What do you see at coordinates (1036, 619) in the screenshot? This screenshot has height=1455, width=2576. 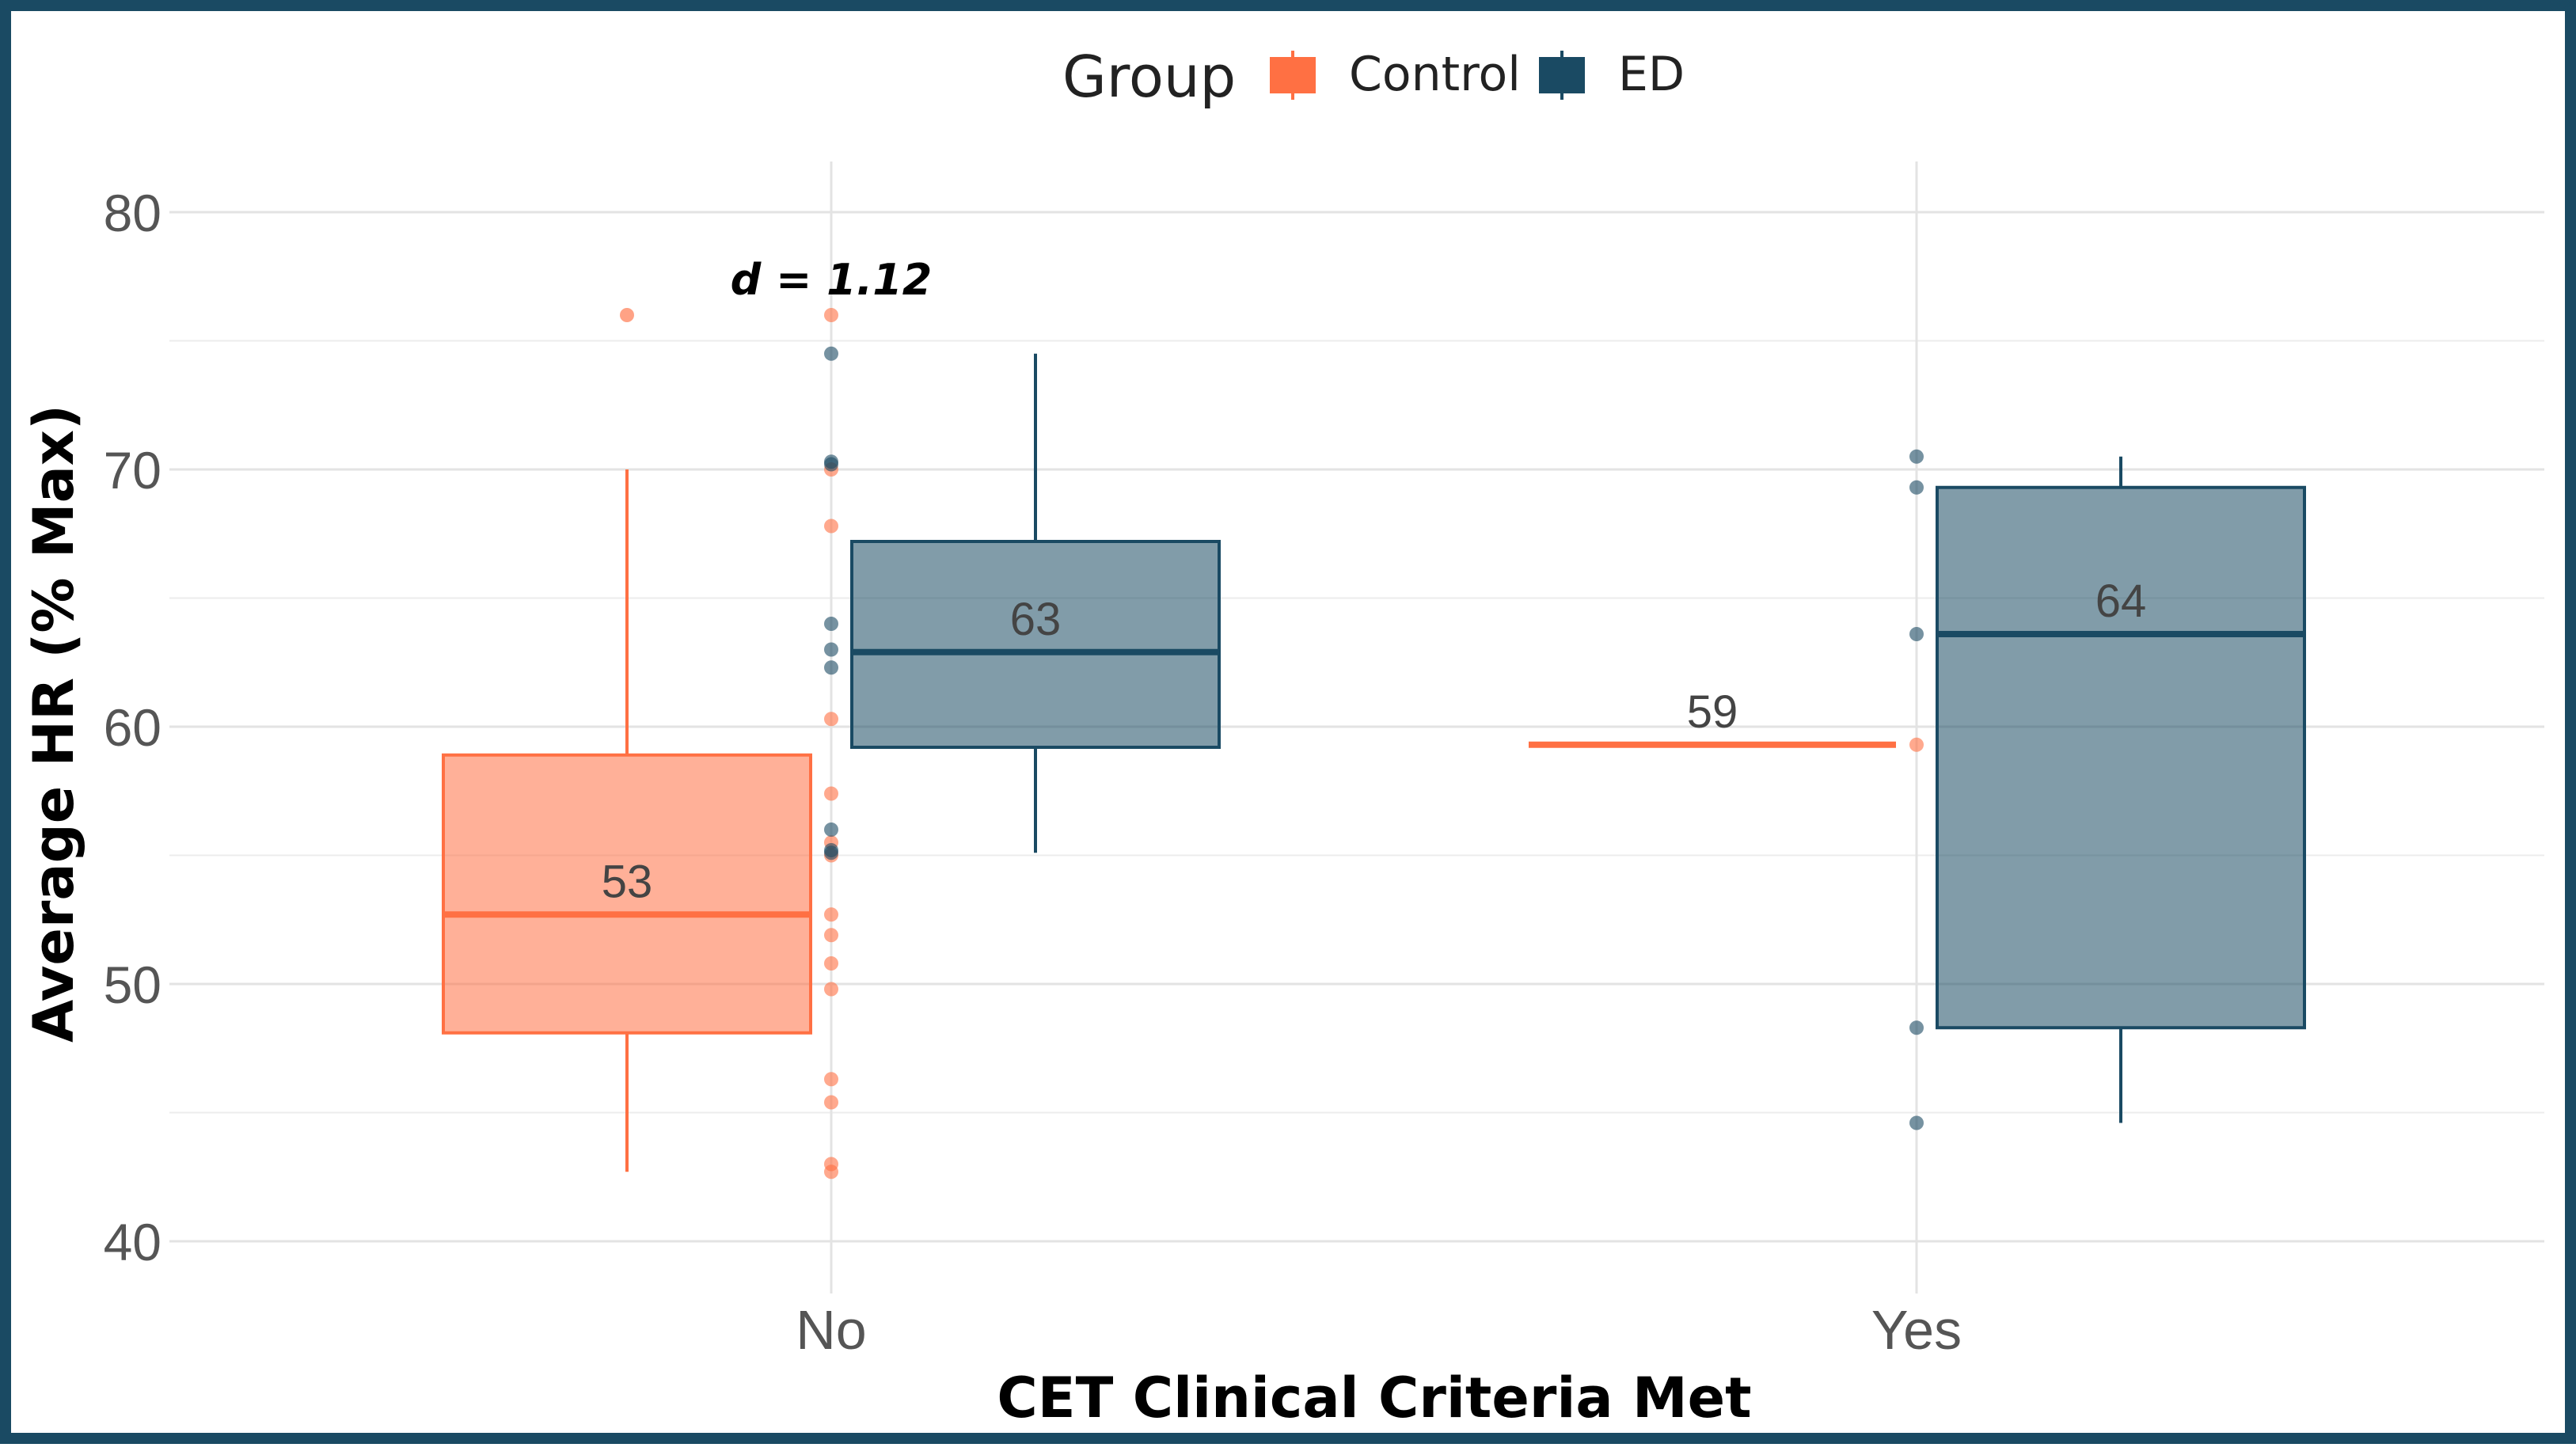 I see `median-label: 63` at bounding box center [1036, 619].